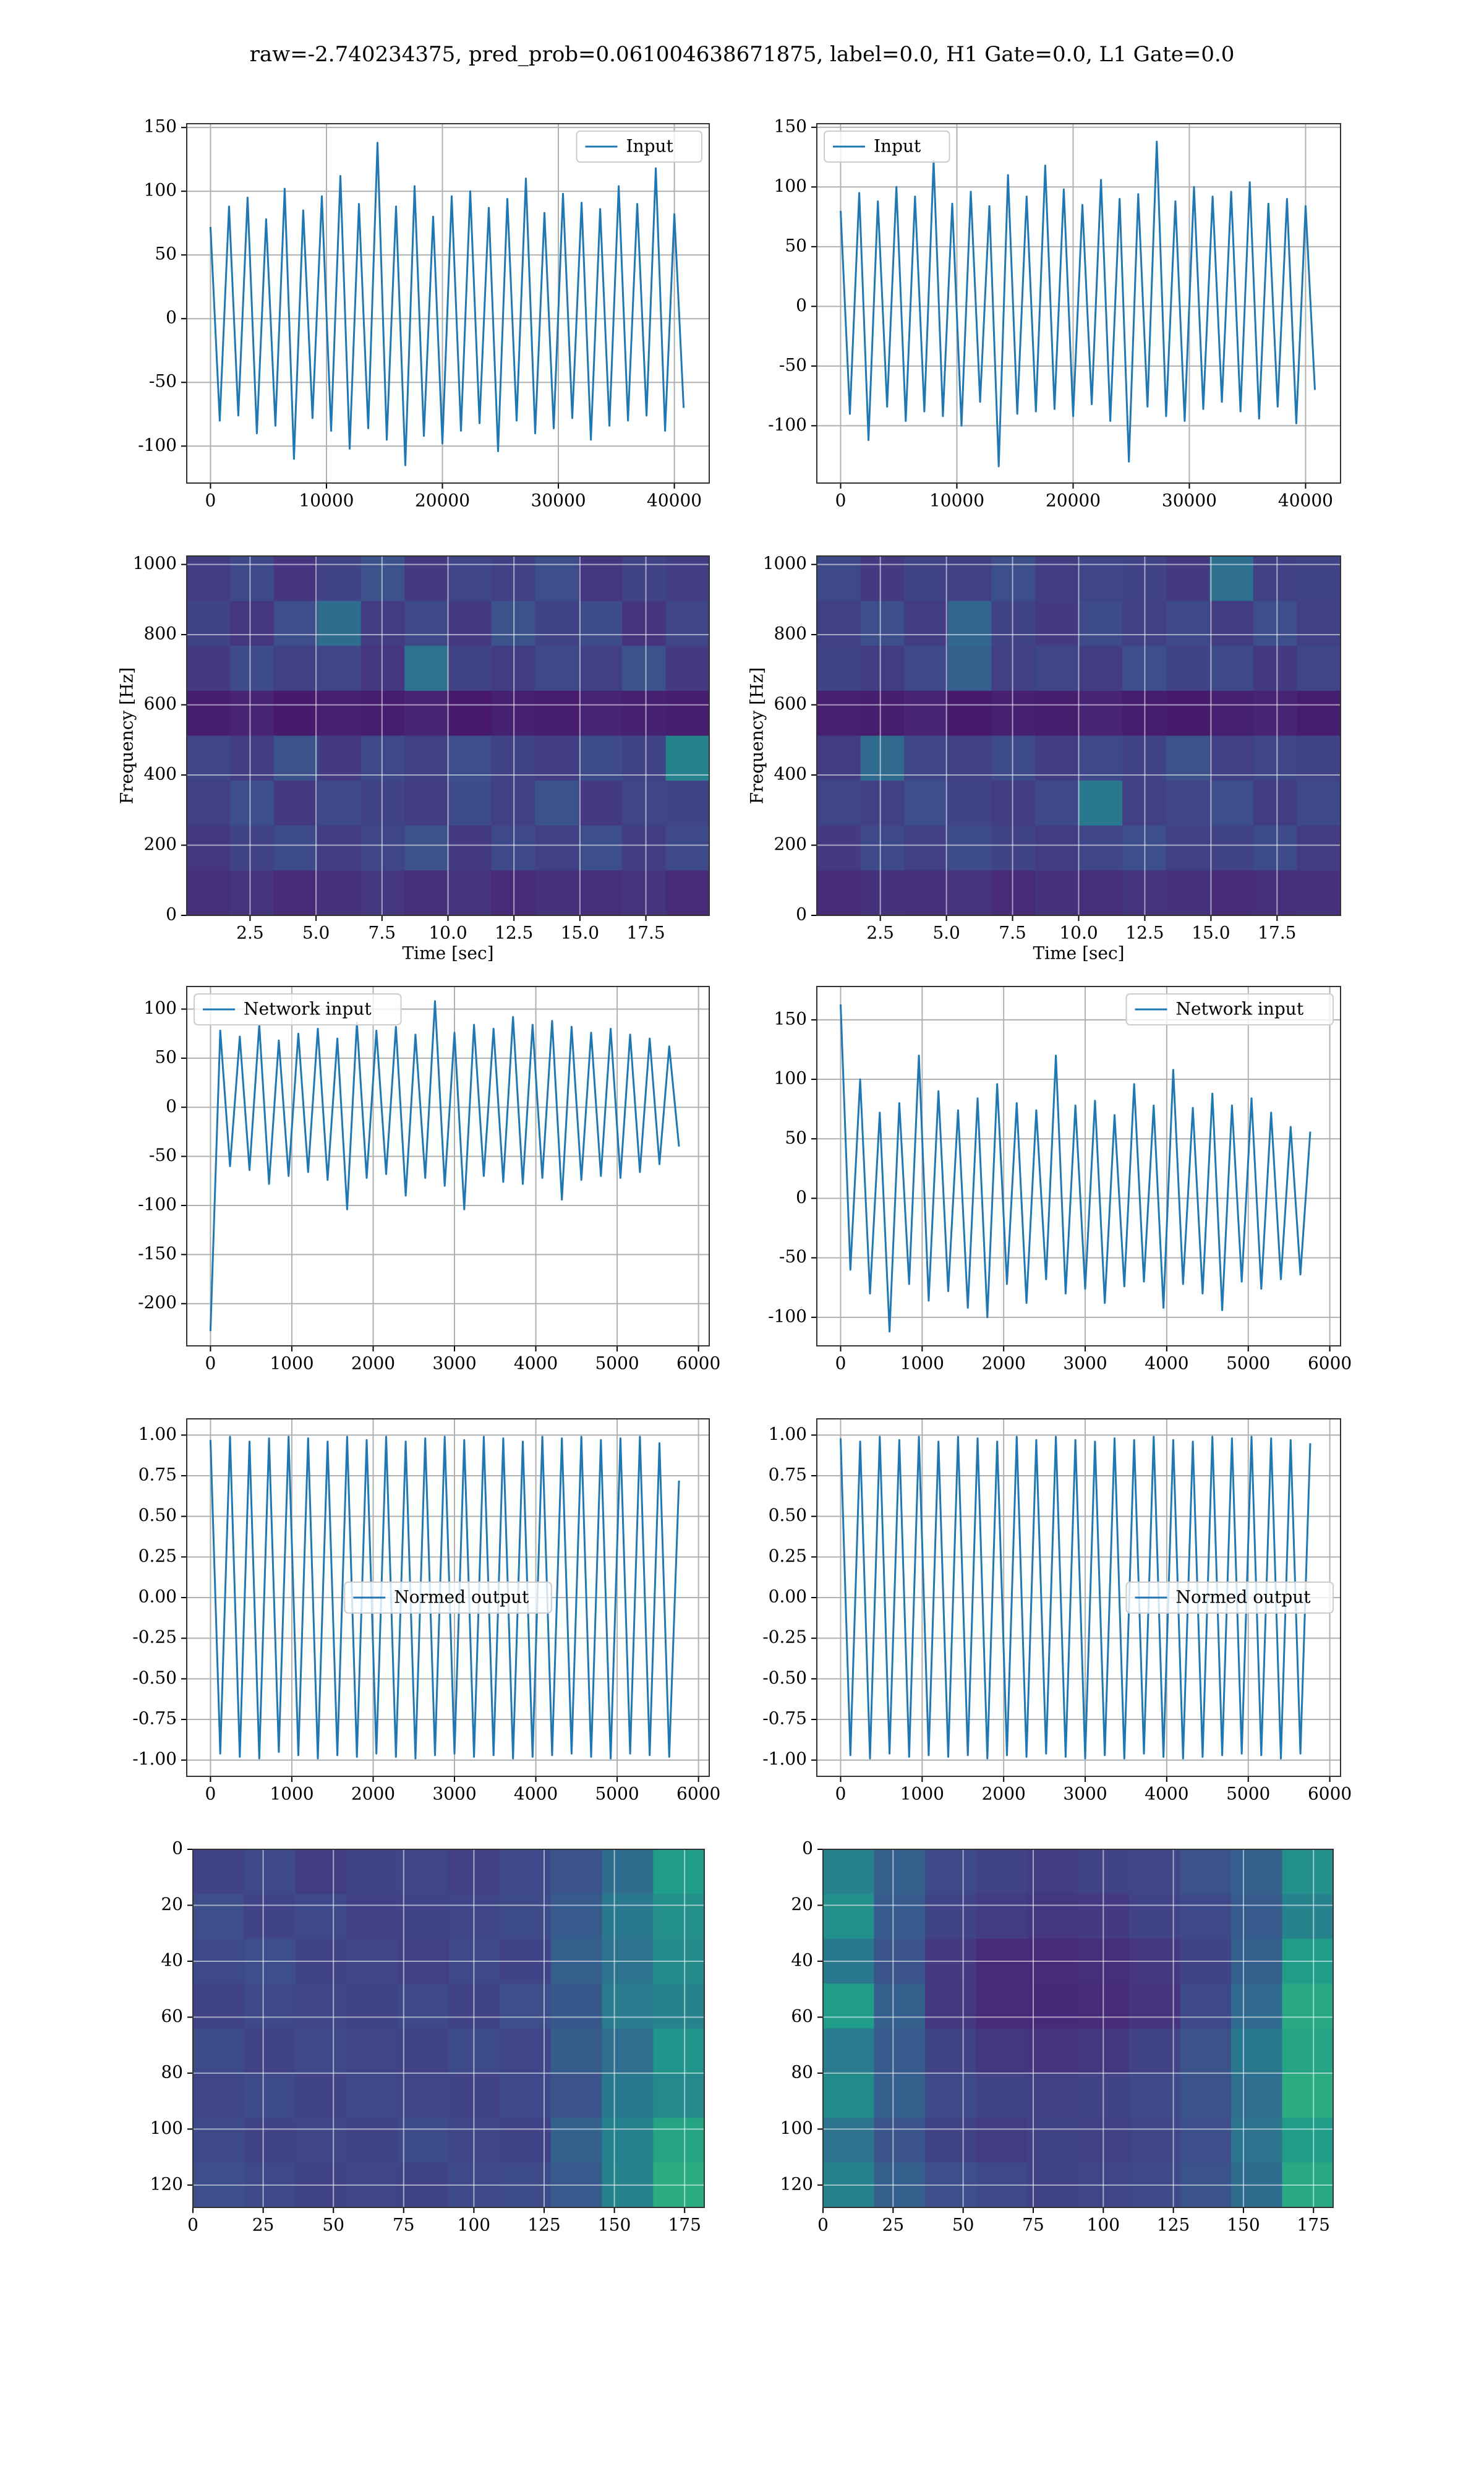 This screenshot has height=2474, width=1484. Describe the element at coordinates (802, 2071) in the screenshot. I see `y-tick-label: 80` at that location.